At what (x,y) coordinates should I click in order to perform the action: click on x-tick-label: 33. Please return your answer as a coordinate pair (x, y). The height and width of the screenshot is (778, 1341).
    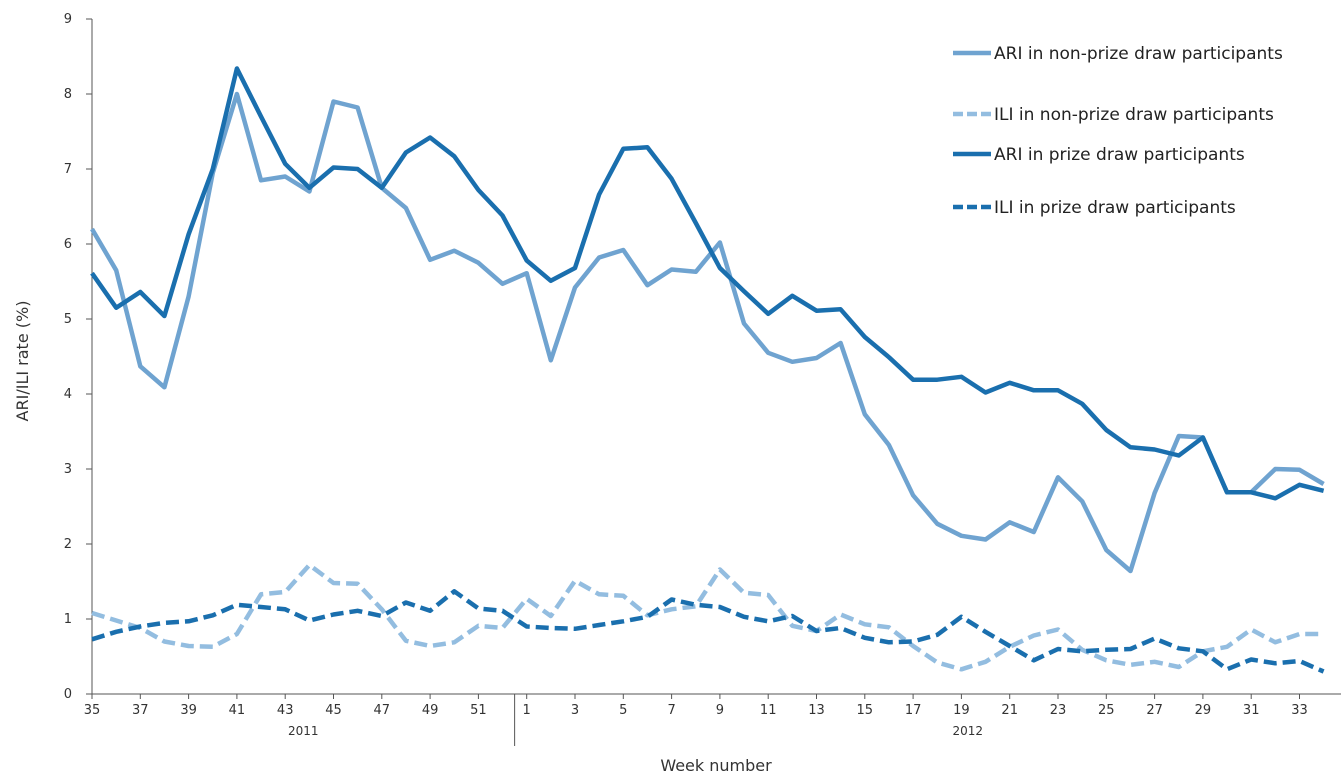
    Looking at the image, I should click on (1299, 710).